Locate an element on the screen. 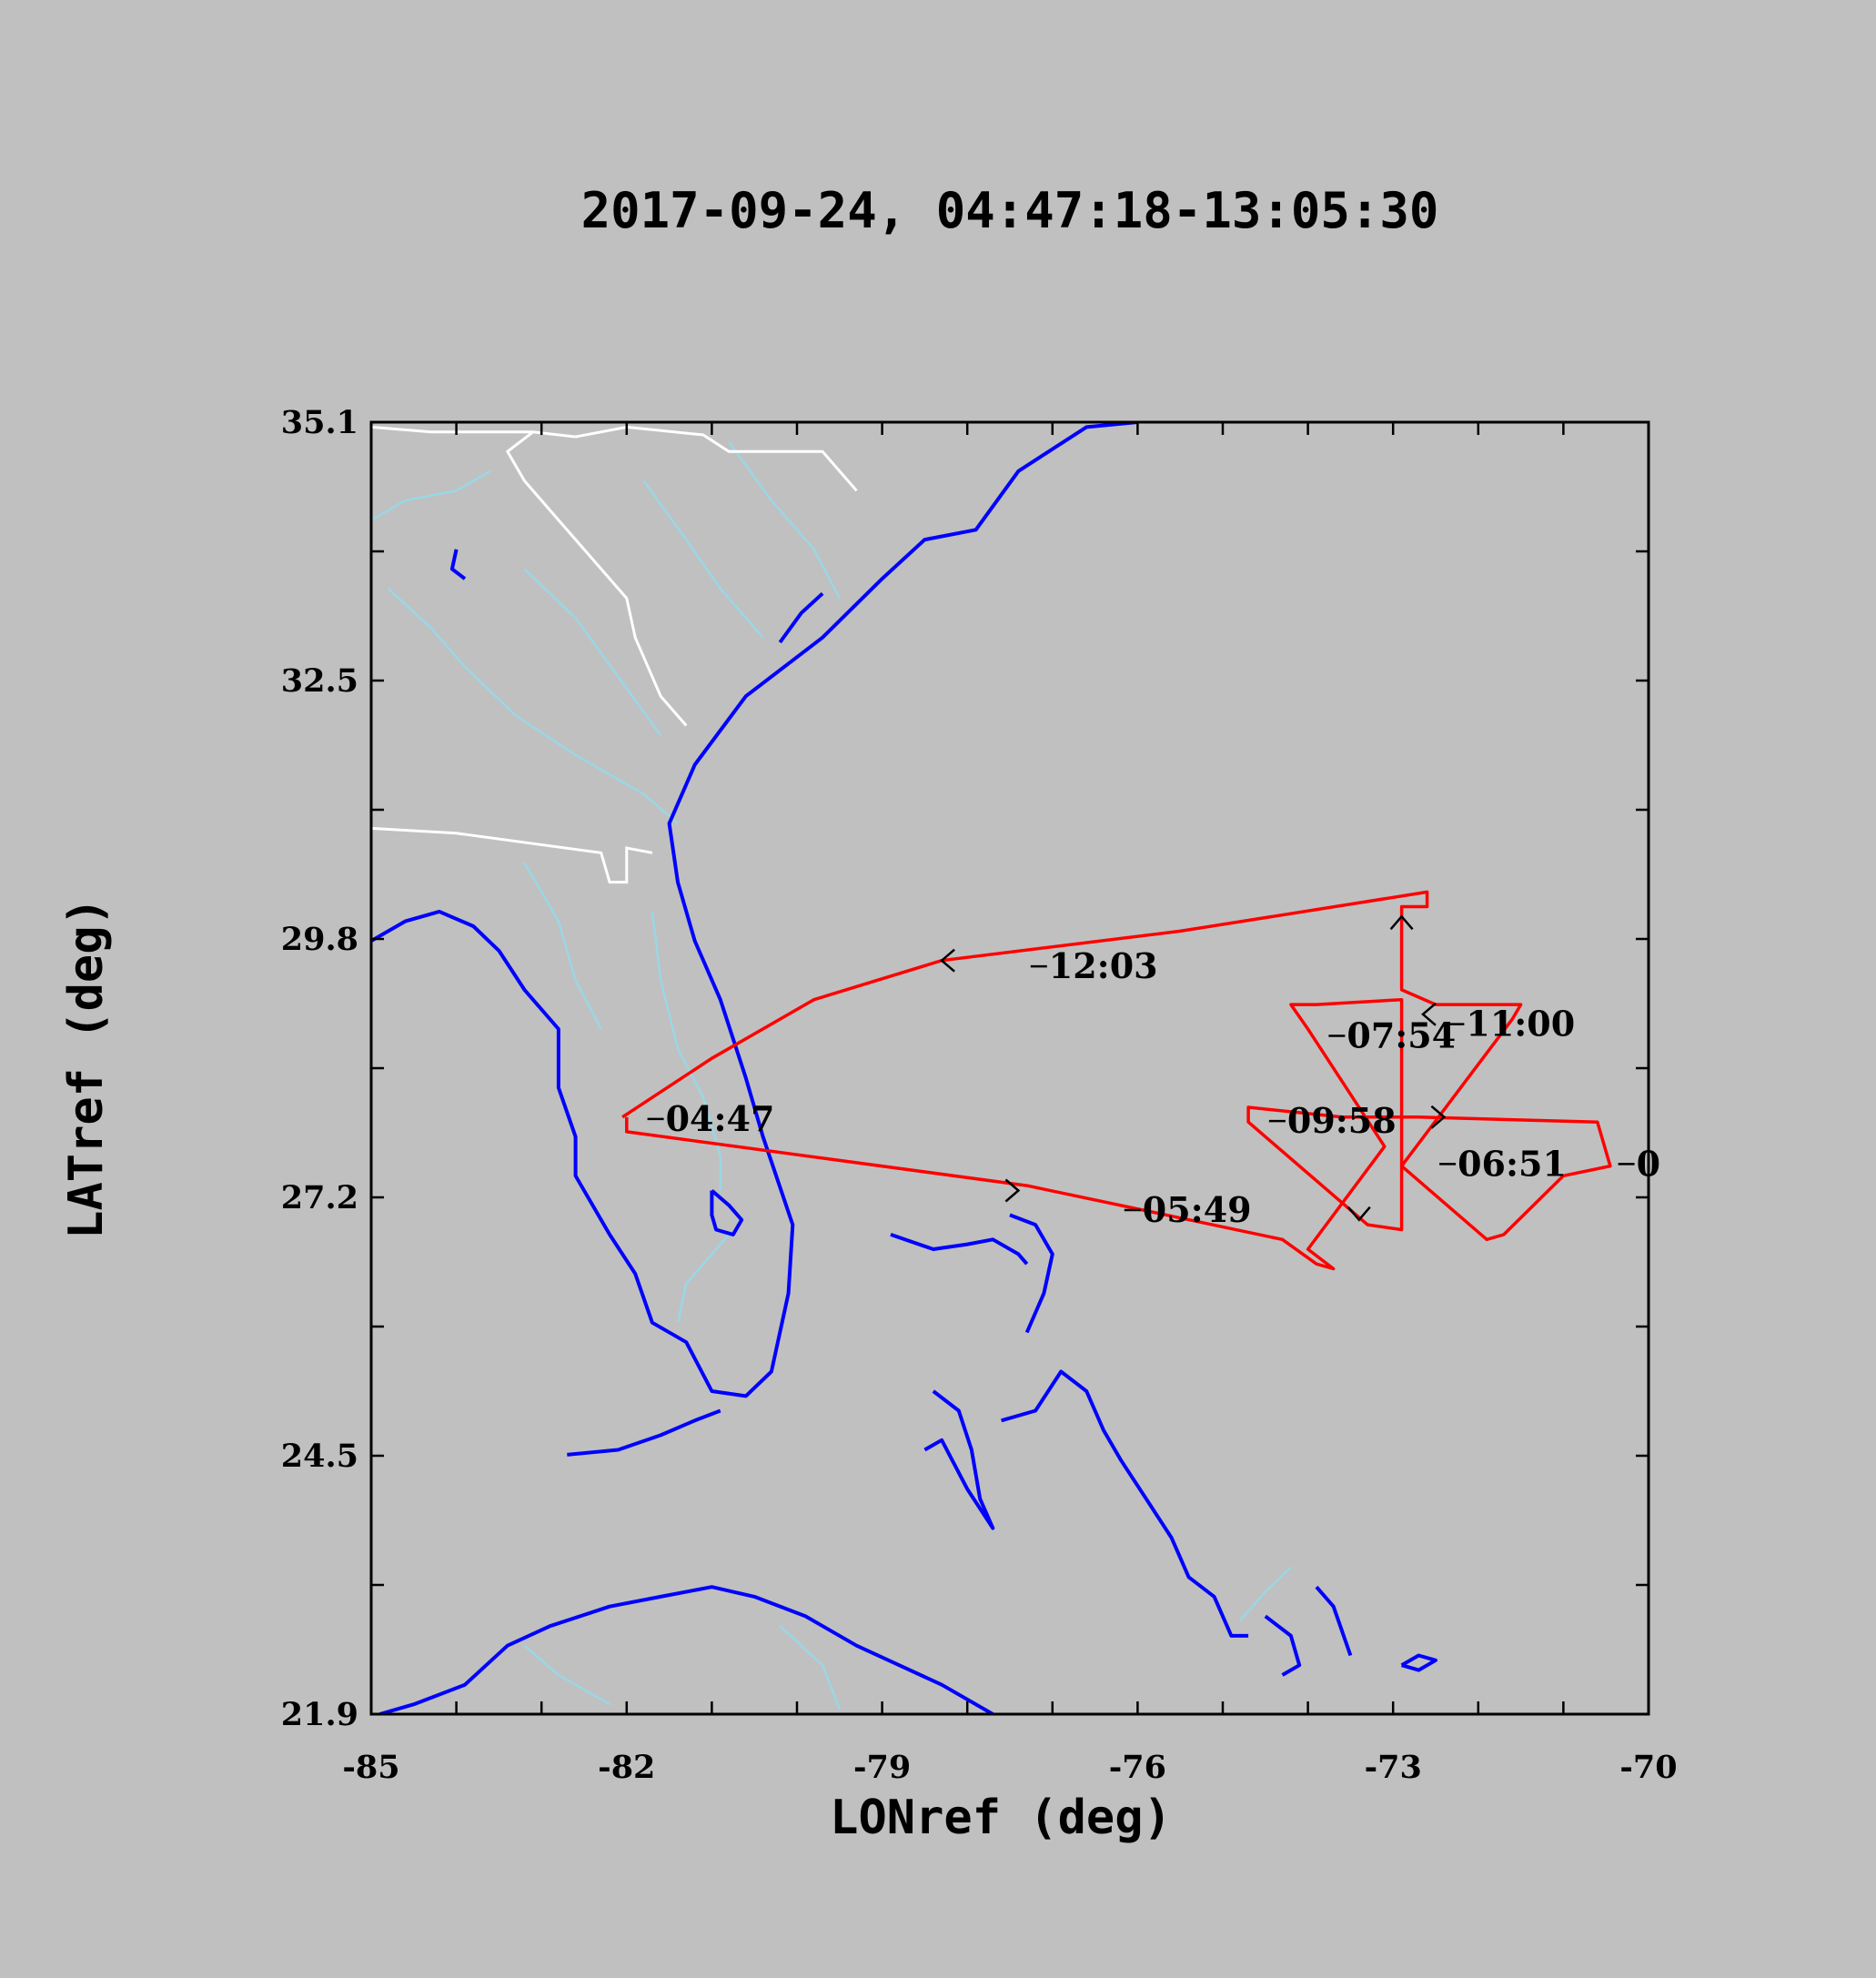  flight-track-line is located at coordinates (1116, 1080).